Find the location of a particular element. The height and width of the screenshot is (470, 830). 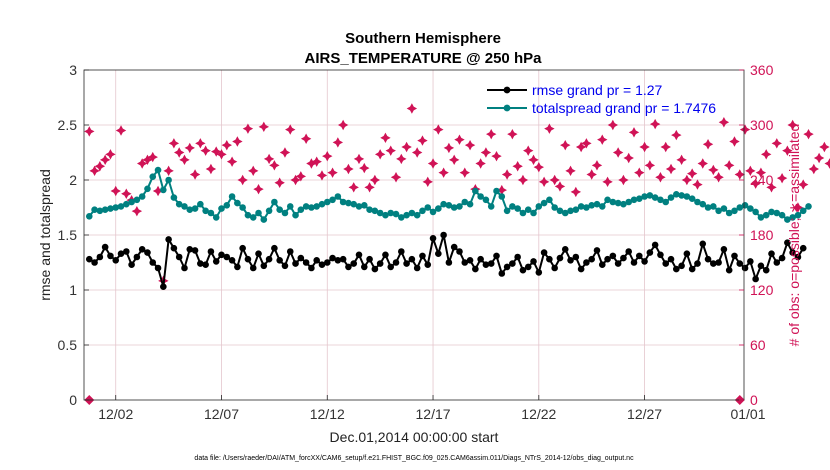

y-tick-label: 3 is located at coordinates (73, 70).